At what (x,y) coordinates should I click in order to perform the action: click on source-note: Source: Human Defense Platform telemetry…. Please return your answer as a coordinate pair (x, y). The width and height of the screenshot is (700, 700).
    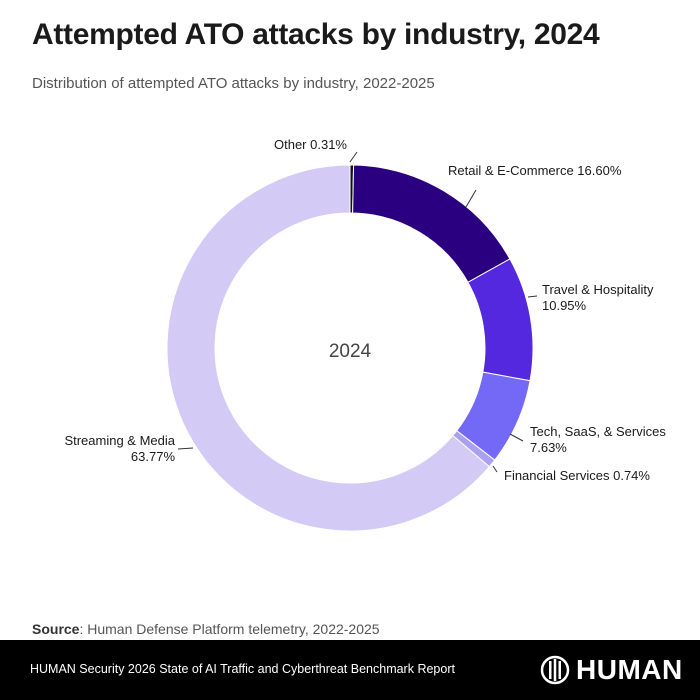
    Looking at the image, I should click on (206, 629).